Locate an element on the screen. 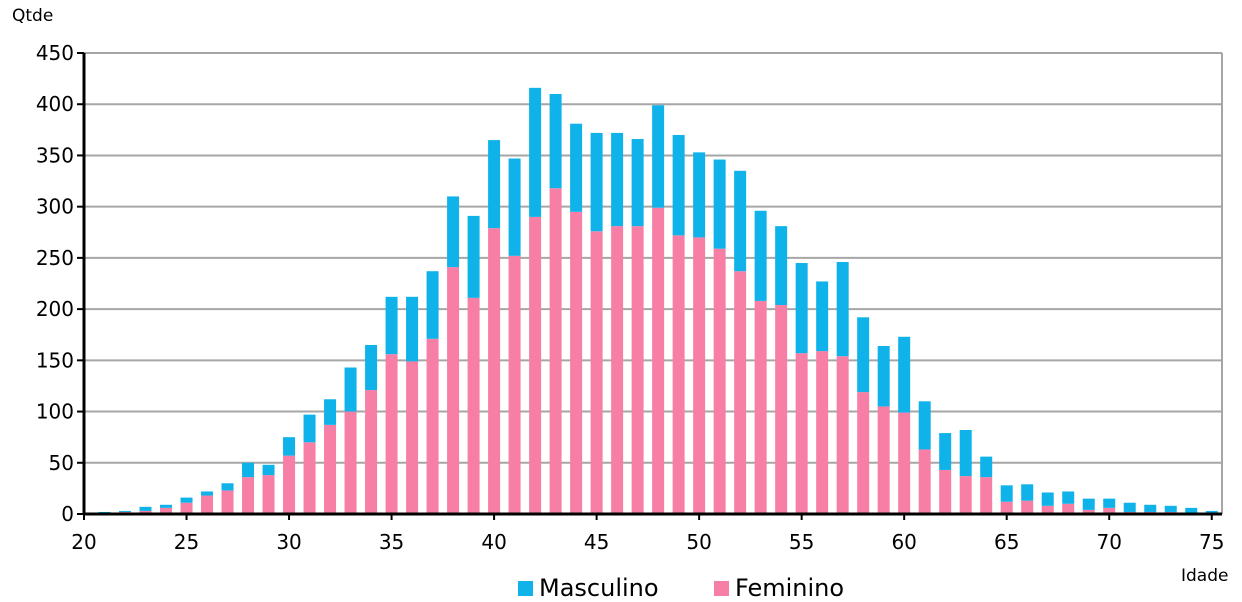 This screenshot has height=602, width=1242. y-tick-label: 350 is located at coordinates (55, 155).